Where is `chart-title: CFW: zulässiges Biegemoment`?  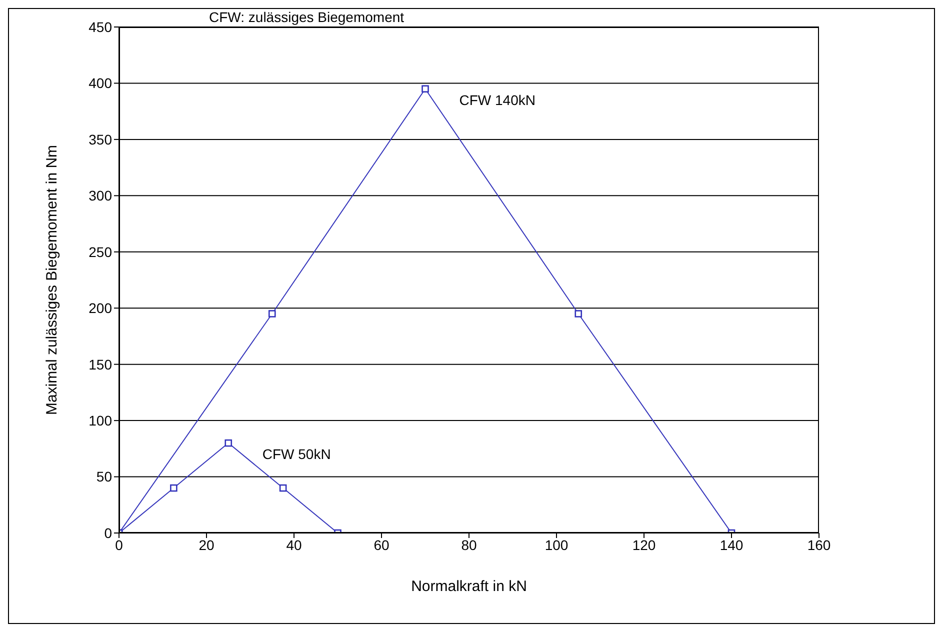 chart-title: CFW: zulässiges Biegemoment is located at coordinates (306, 17).